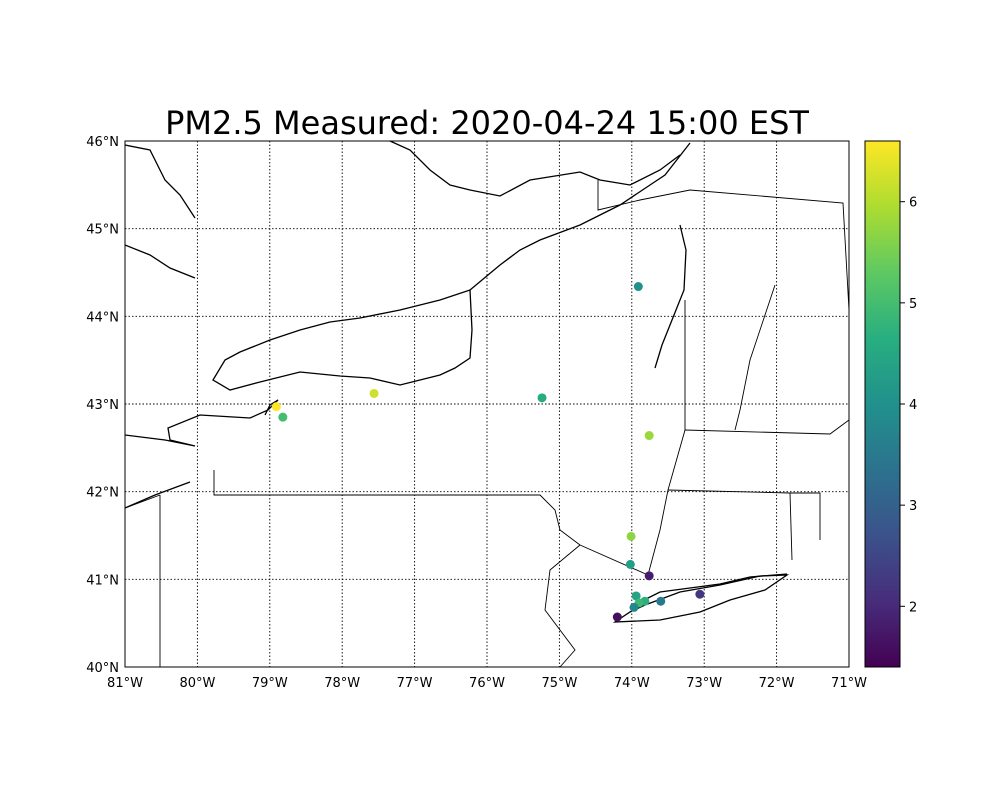  What do you see at coordinates (849, 683) in the screenshot?
I see `x-tick-label: 71°W` at bounding box center [849, 683].